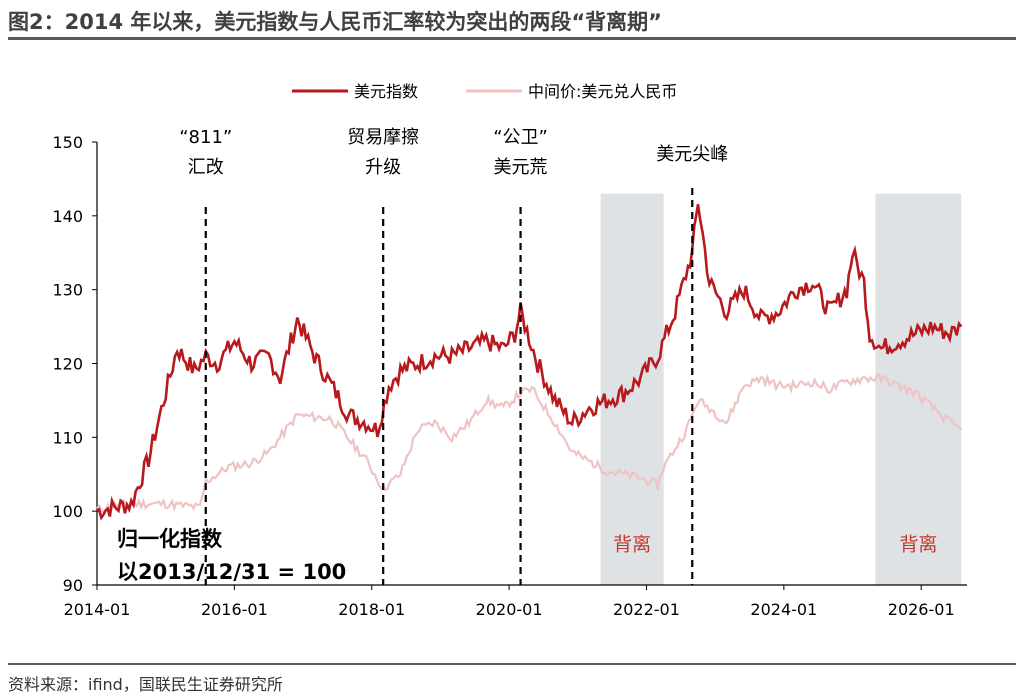 The image size is (1024, 700). I want to click on y-tick-label: 110, so click(67, 437).